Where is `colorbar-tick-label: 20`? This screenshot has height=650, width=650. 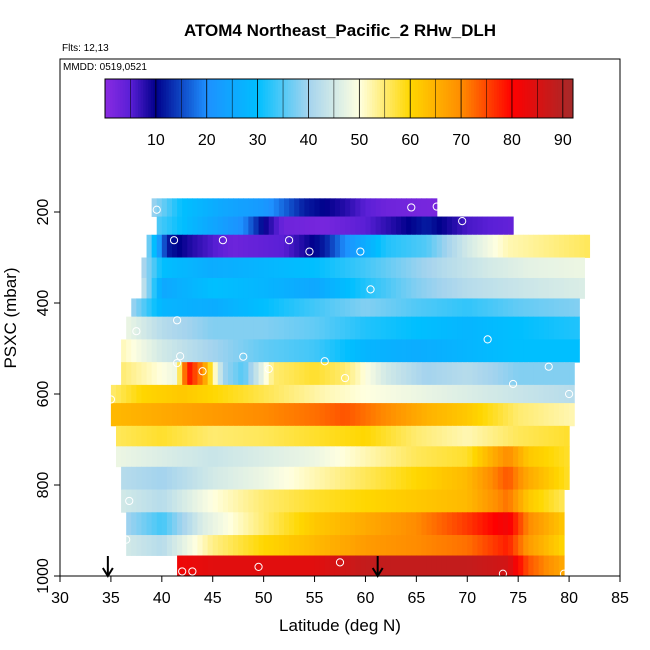 colorbar-tick-label: 20 is located at coordinates (207, 140).